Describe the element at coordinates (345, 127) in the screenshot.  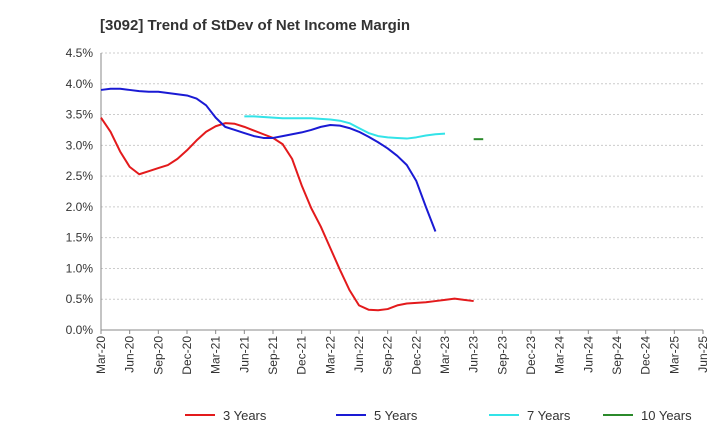
I see `series-line` at that location.